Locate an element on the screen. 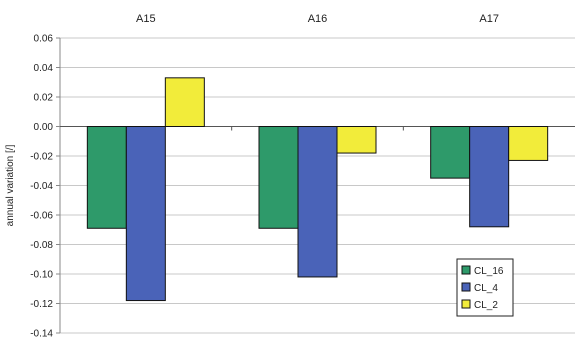 This screenshot has width=583, height=340. category-label: A15 is located at coordinates (146, 19).